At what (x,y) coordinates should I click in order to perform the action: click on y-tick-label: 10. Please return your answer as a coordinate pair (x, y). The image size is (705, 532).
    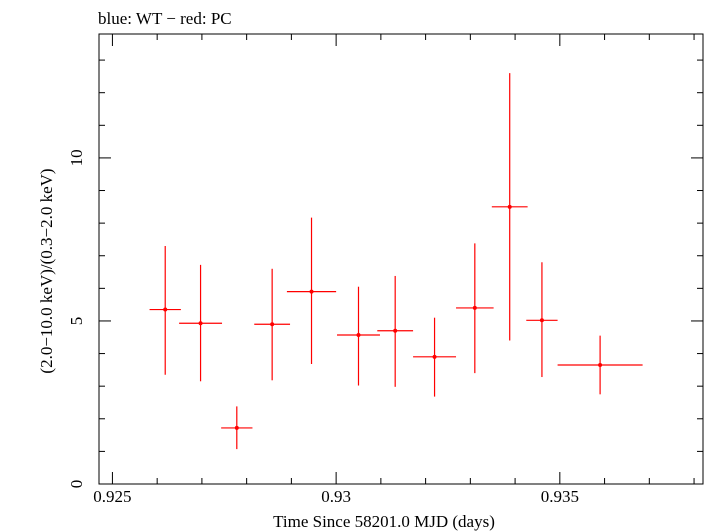
    Looking at the image, I should click on (76, 157).